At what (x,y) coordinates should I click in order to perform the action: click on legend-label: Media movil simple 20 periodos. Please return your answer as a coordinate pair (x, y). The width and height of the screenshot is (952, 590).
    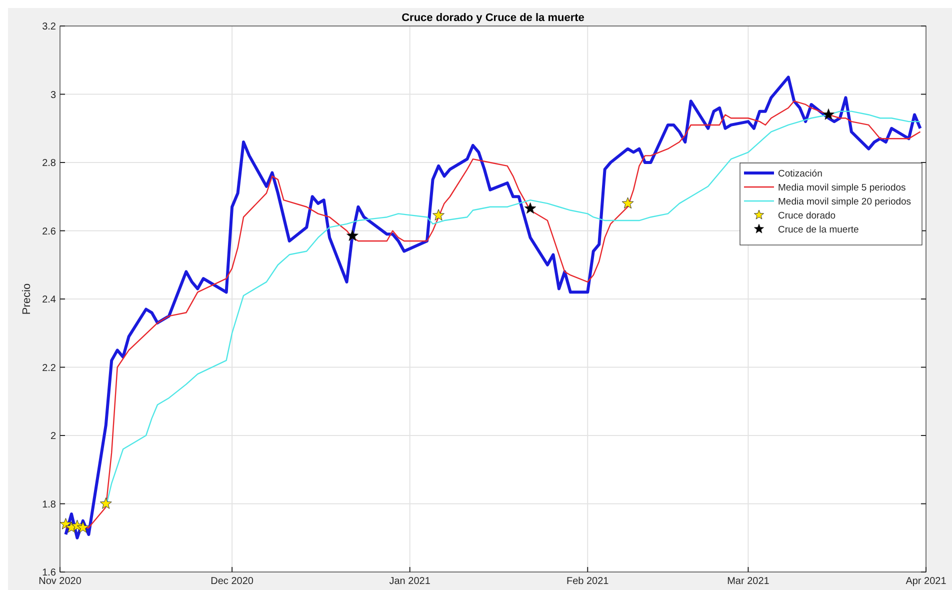
    Looking at the image, I should click on (845, 202).